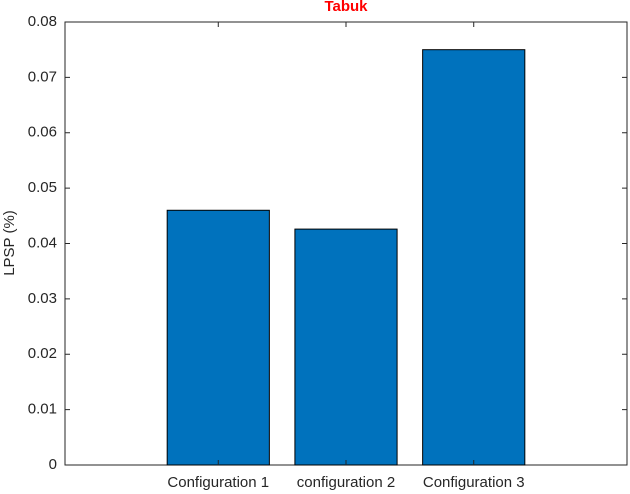 Image resolution: width=630 pixels, height=494 pixels. I want to click on y-tick-label: 0.07, so click(42, 76).